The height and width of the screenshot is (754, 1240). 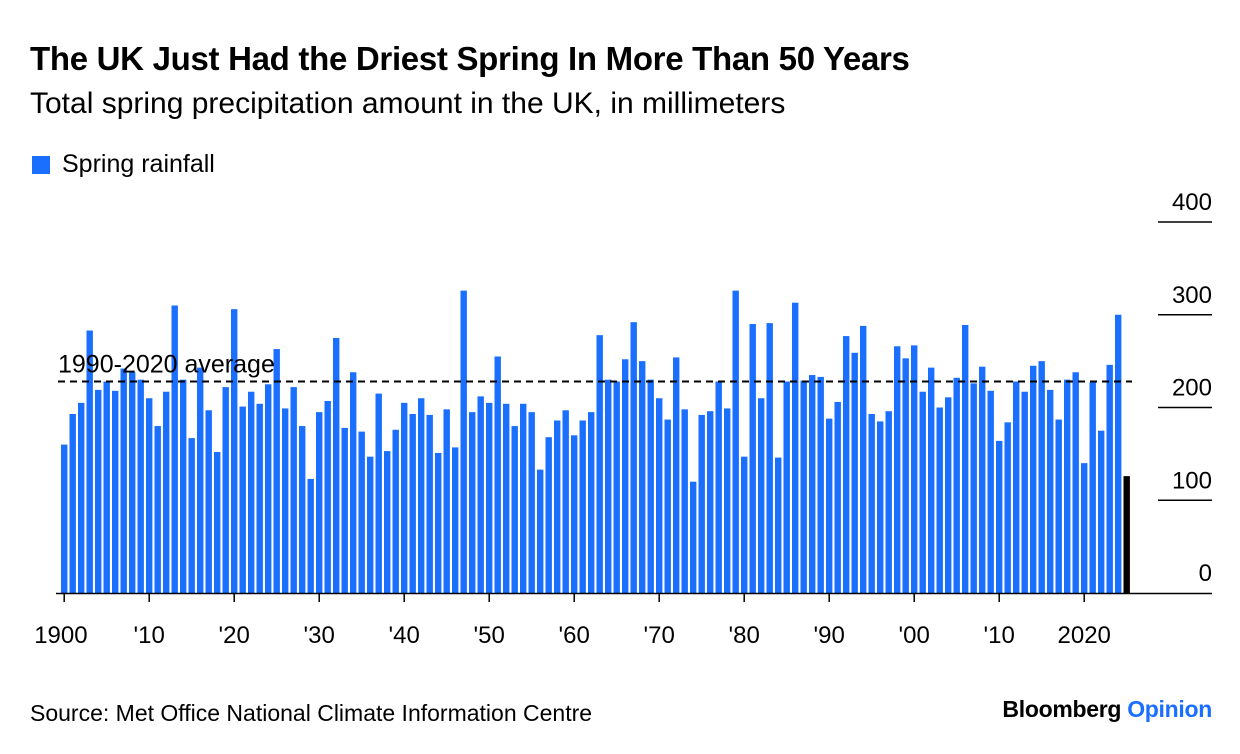 I want to click on brand-logo: Bloomberg Opinion, so click(x=1107, y=709).